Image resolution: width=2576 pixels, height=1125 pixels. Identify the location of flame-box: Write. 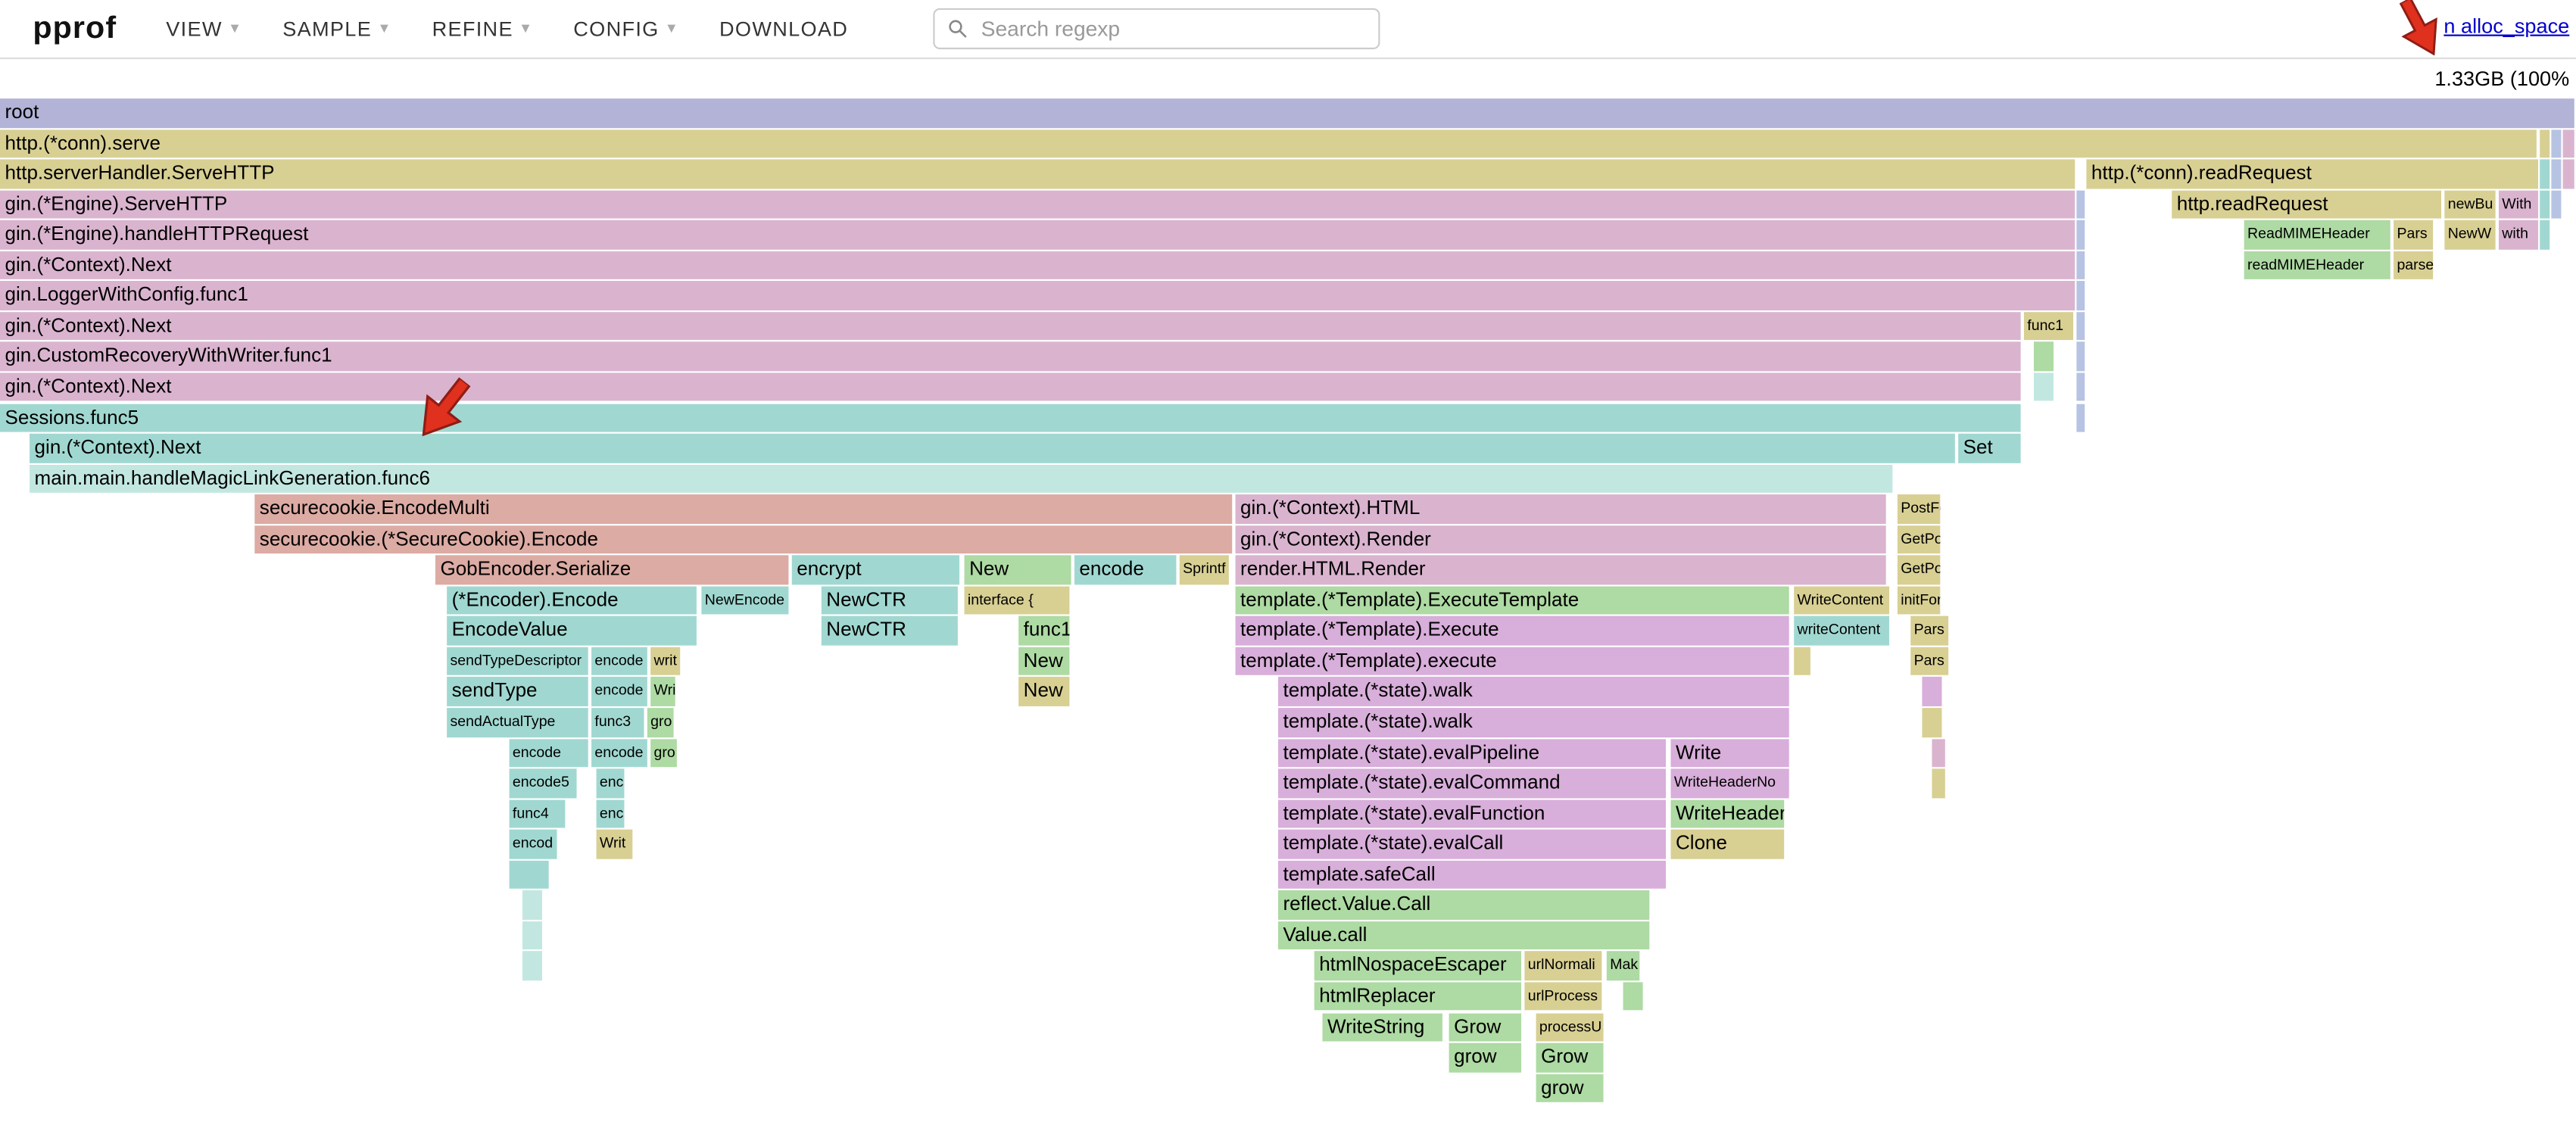
(1729, 753).